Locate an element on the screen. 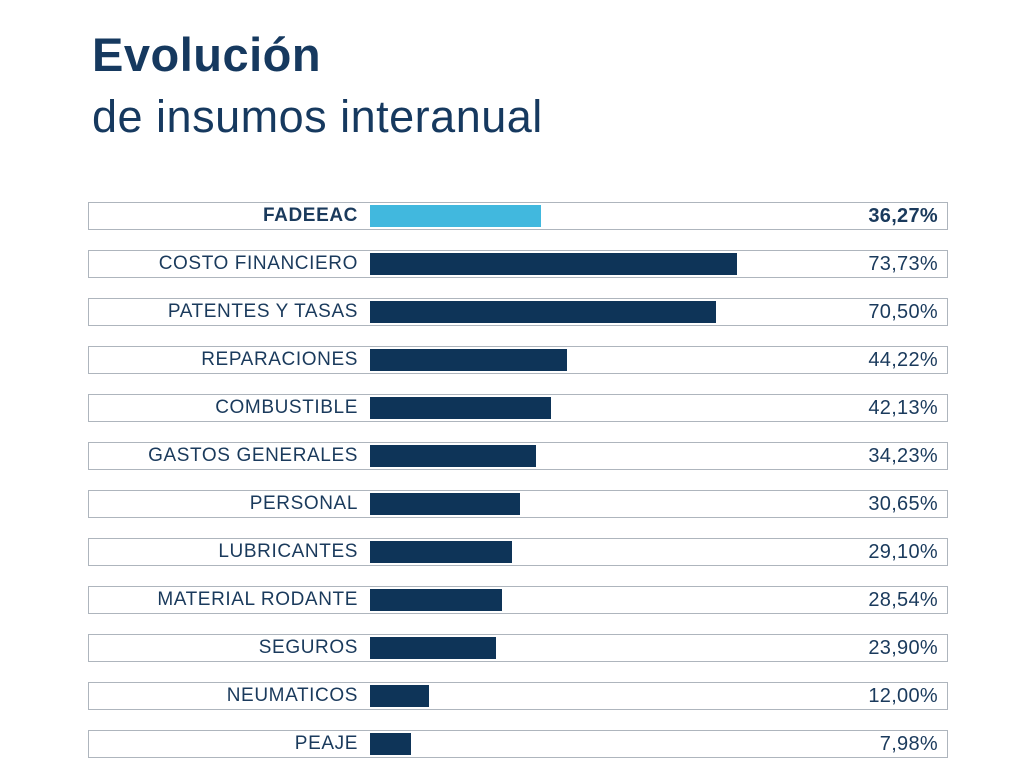 This screenshot has width=1024, height=761. chart-row: LUBRICANTES 29,10% is located at coordinates (518, 552).